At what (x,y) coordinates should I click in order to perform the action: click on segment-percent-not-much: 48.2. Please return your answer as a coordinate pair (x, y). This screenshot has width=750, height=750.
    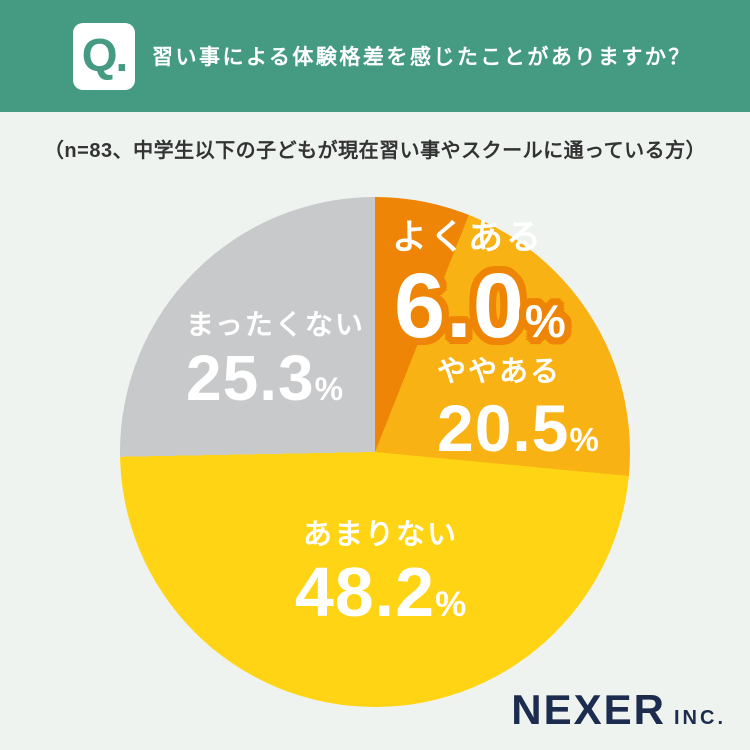
    Looking at the image, I should click on (365, 591).